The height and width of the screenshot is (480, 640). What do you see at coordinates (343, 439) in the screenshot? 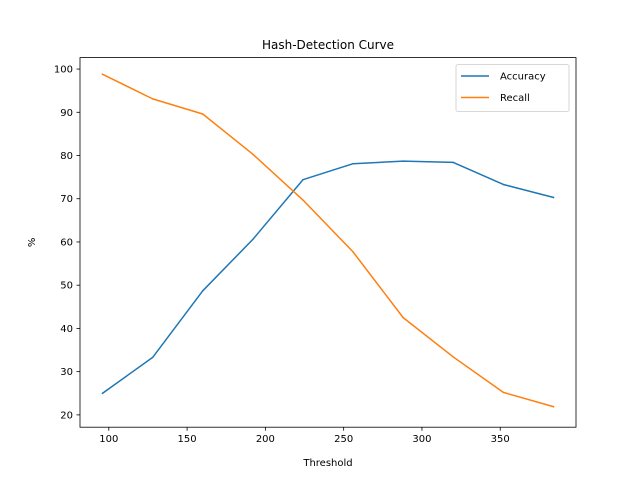
I see `x-tick-label: 250` at bounding box center [343, 439].